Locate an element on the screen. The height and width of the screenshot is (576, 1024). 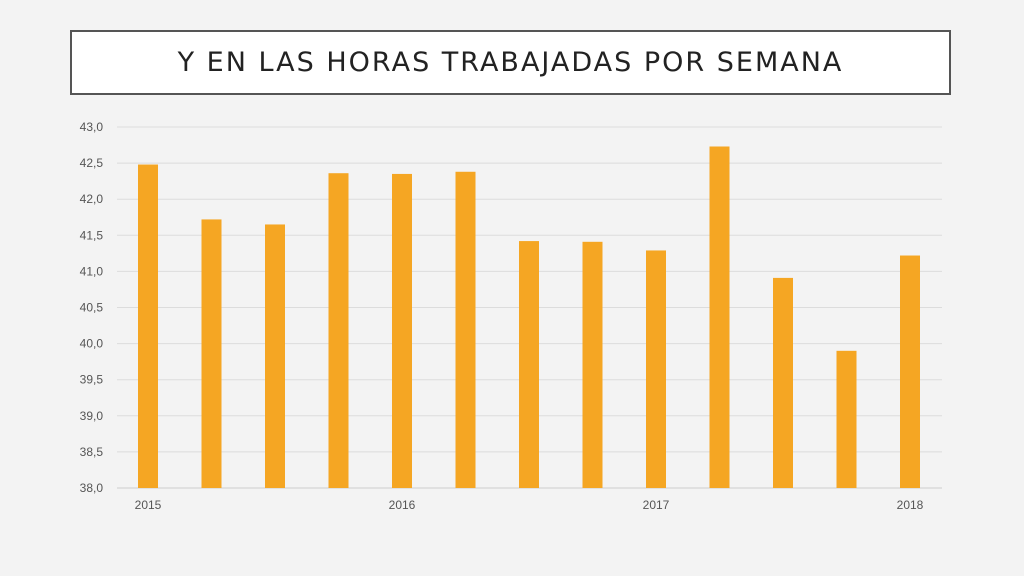
y-tick-label: 42,0 is located at coordinates (92, 199).